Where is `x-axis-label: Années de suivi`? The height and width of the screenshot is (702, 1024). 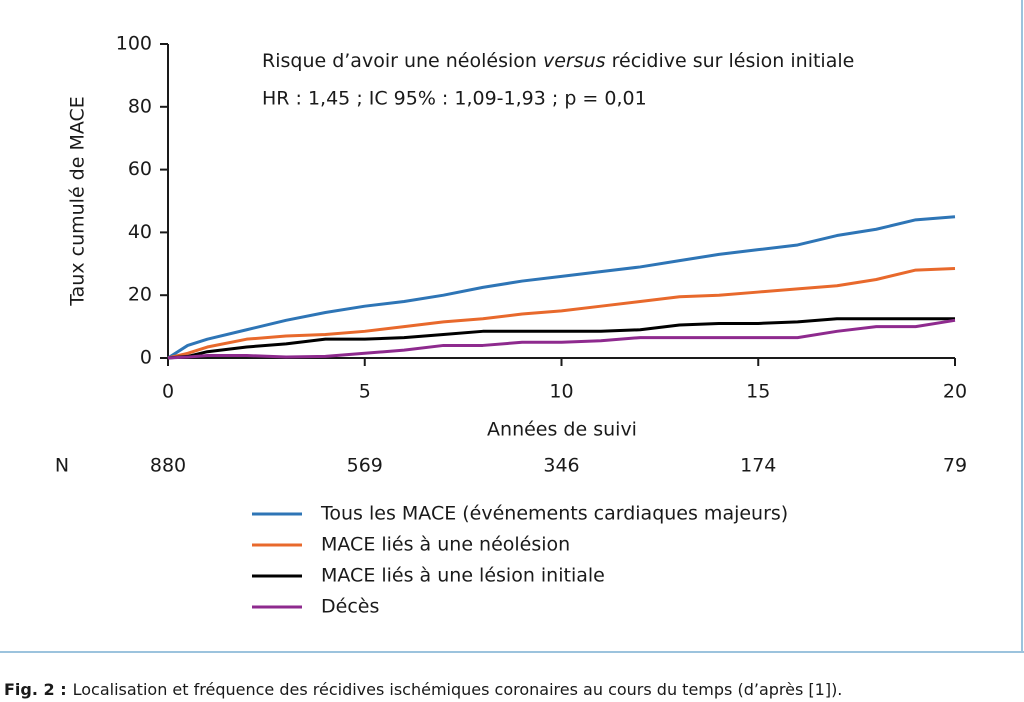 x-axis-label: Années de suivi is located at coordinates (562, 430).